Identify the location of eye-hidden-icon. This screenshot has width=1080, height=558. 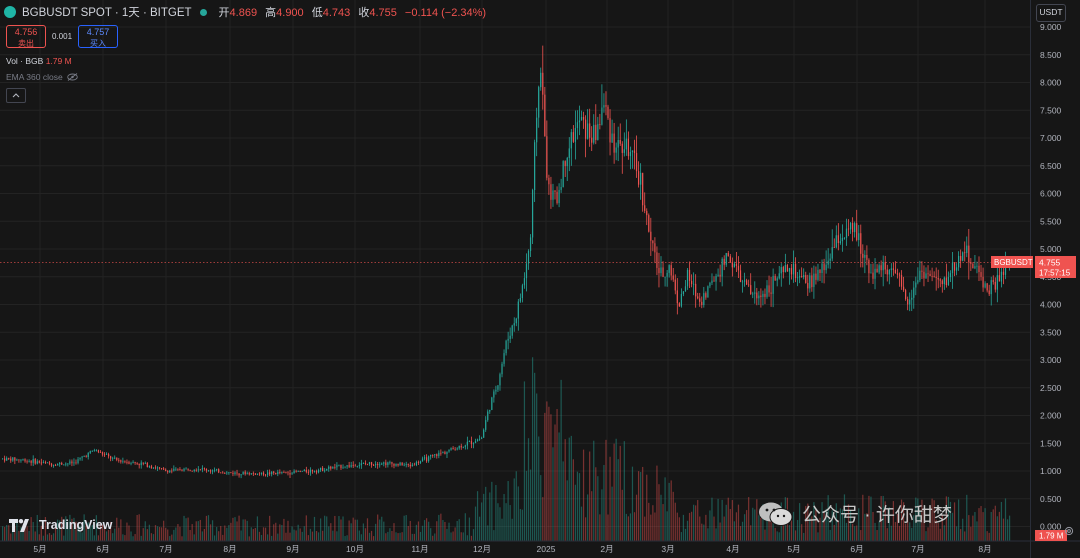
(72, 77).